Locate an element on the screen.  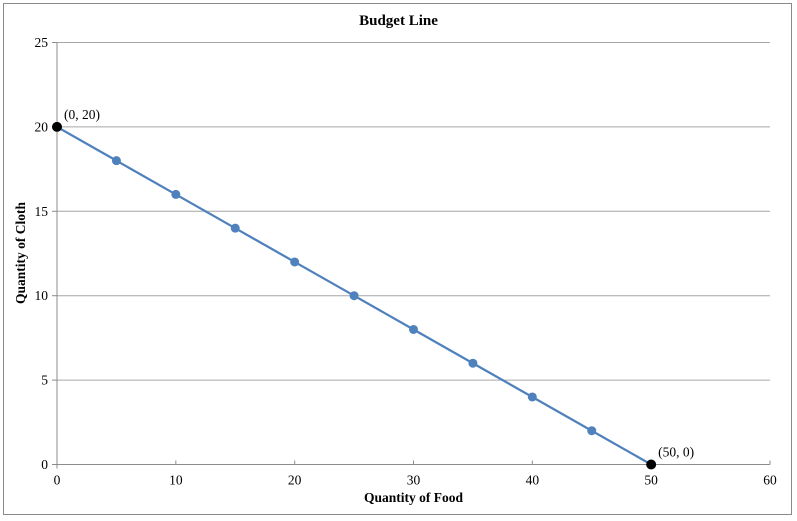
x-tick-label-20: 20 is located at coordinates (295, 480).